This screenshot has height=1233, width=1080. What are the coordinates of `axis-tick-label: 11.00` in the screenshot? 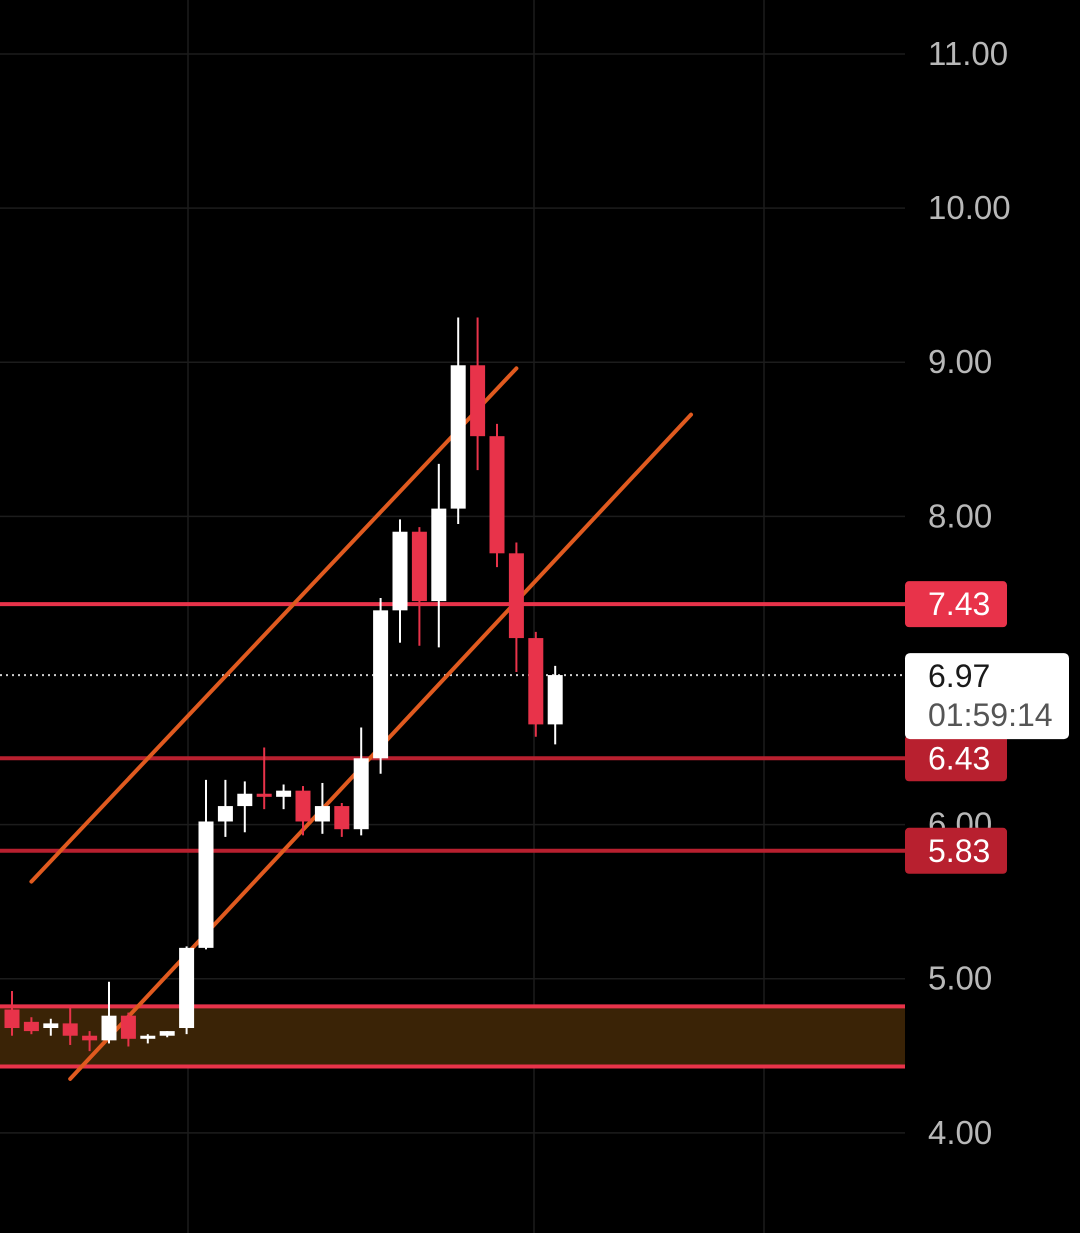 It's located at (968, 53).